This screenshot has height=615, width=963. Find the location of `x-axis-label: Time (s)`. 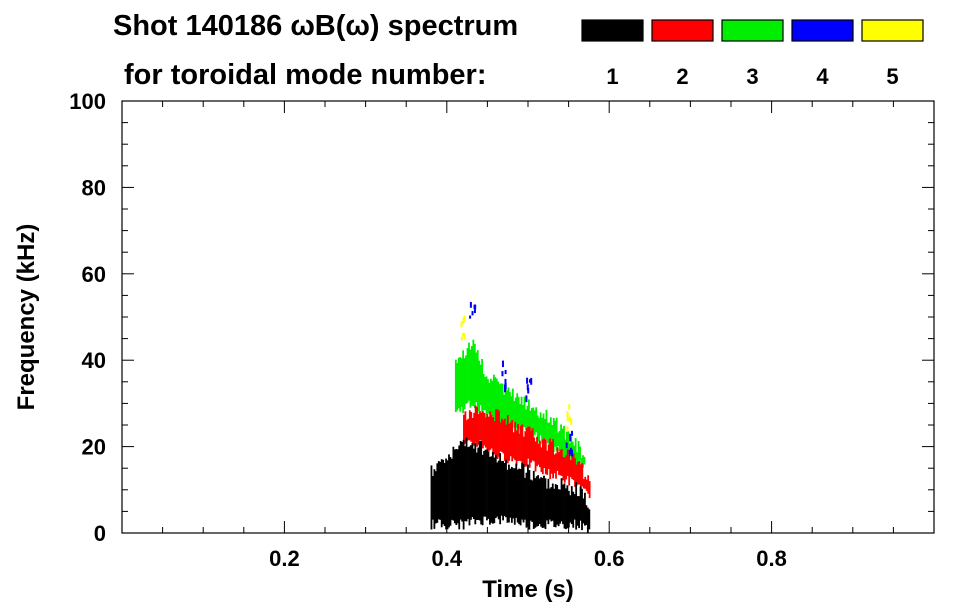

x-axis-label: Time (s) is located at coordinates (528, 589).